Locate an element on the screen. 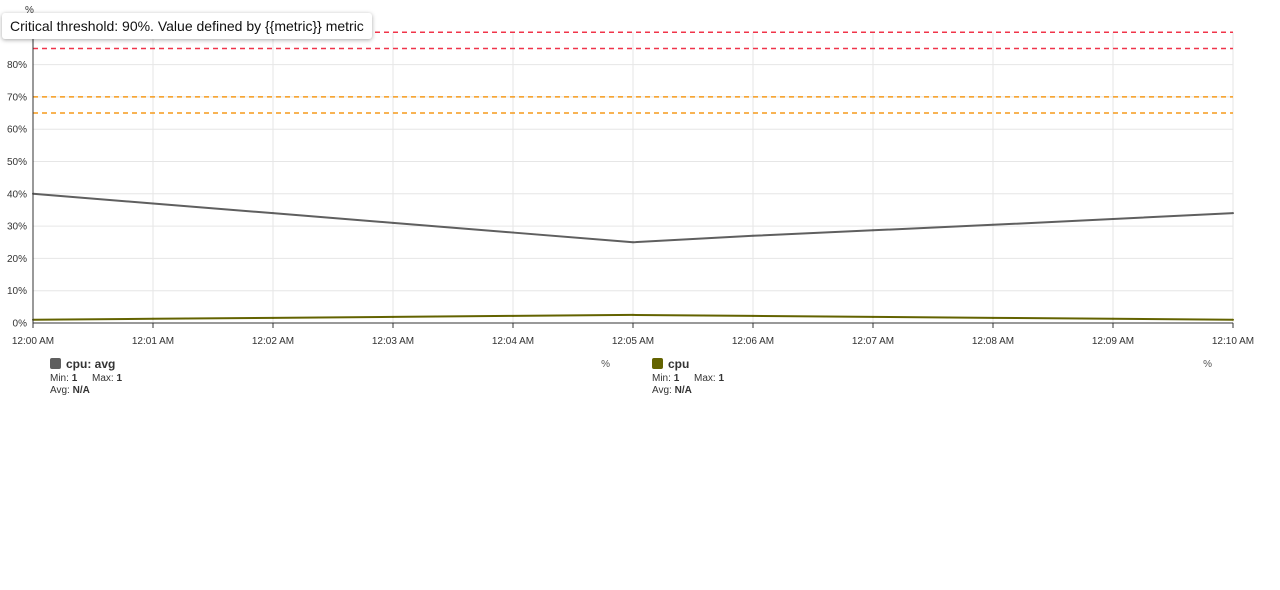 The image size is (1280, 590). y-tick-label: 80% is located at coordinates (17, 65).